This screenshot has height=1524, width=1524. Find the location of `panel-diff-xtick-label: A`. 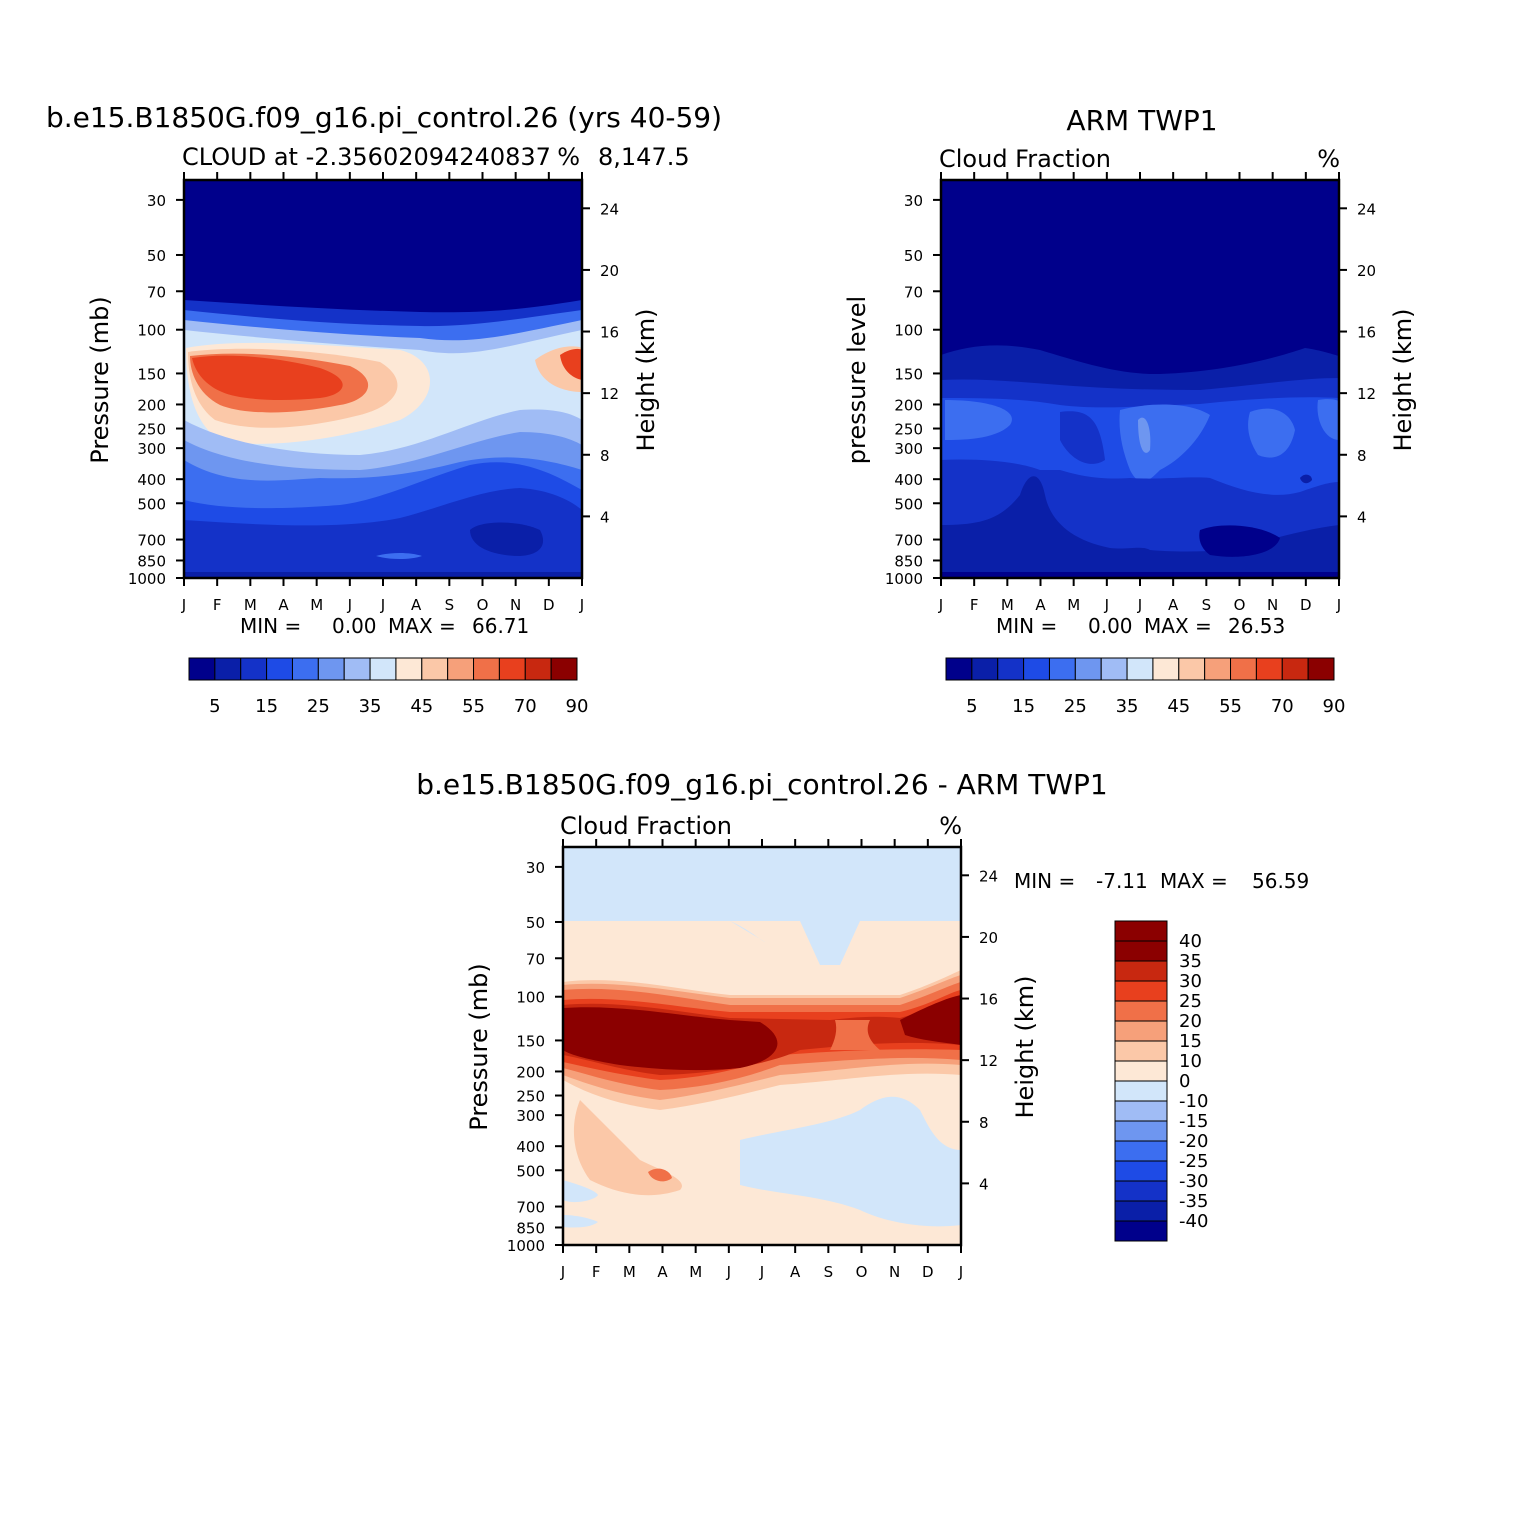

panel-diff-xtick-label: A is located at coordinates (662, 1272).